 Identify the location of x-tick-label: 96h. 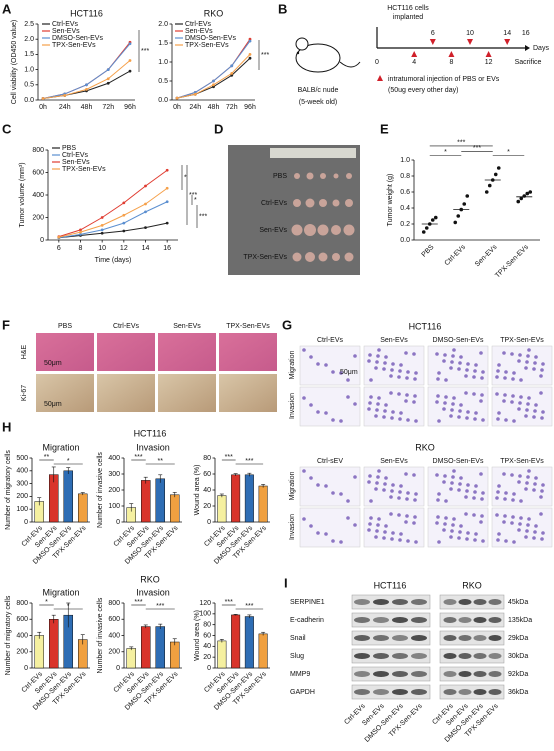
(130, 107).